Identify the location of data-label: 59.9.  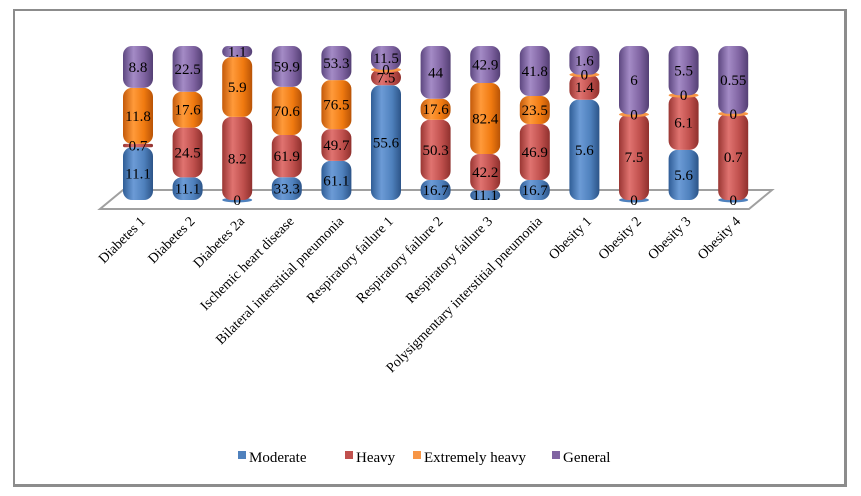
(287, 67).